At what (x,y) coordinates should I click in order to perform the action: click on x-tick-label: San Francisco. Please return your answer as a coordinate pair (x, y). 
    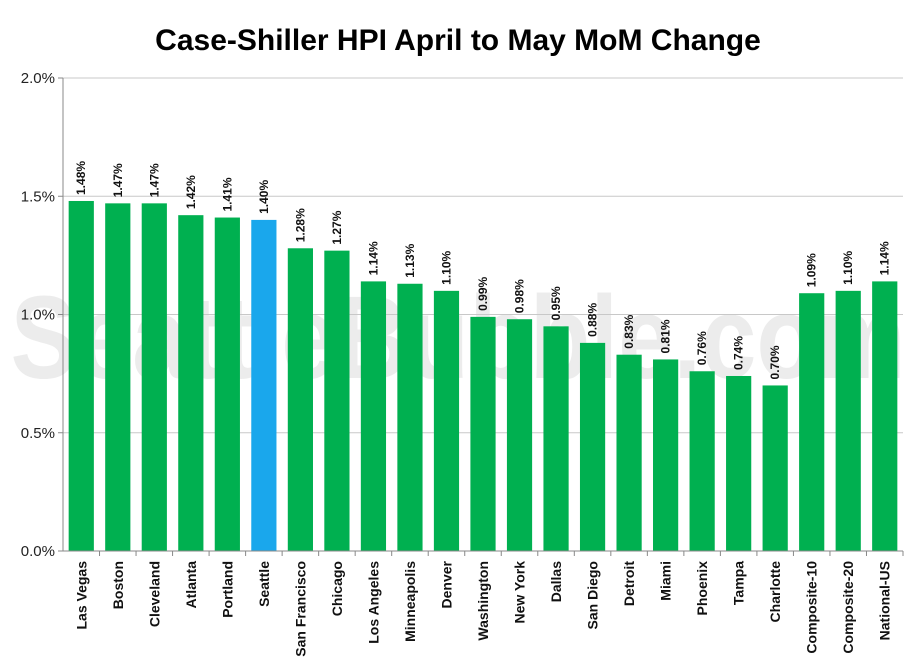
    Looking at the image, I should click on (300, 609).